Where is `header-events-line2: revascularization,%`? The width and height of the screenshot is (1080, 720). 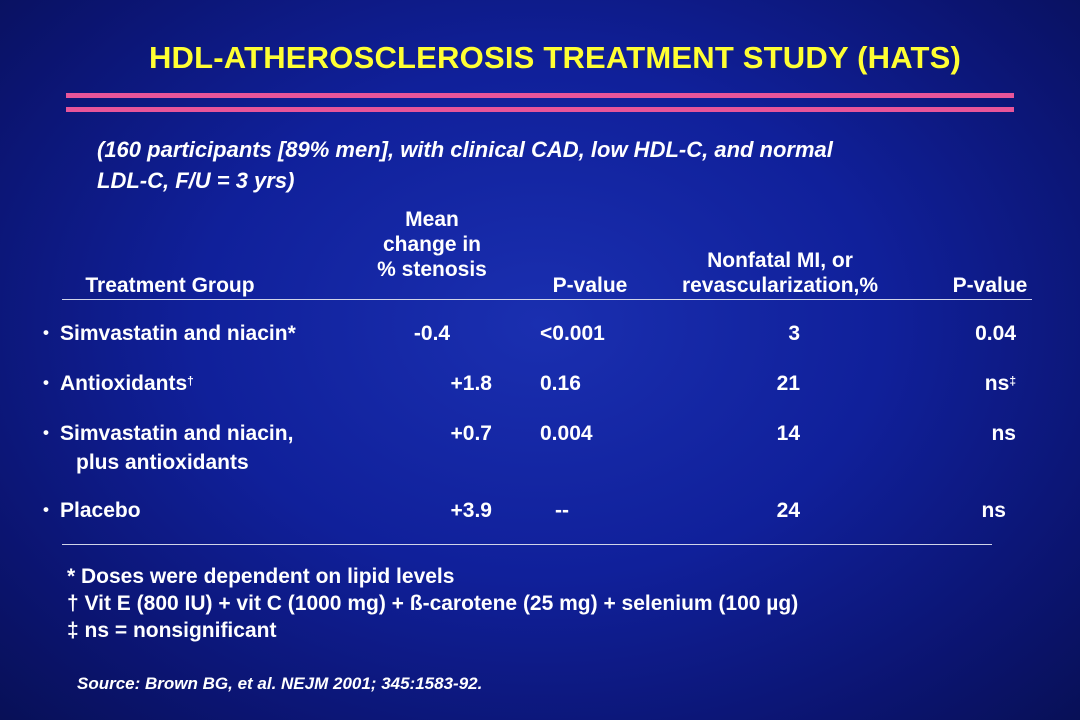
header-events-line2: revascularization,% is located at coordinates (780, 285).